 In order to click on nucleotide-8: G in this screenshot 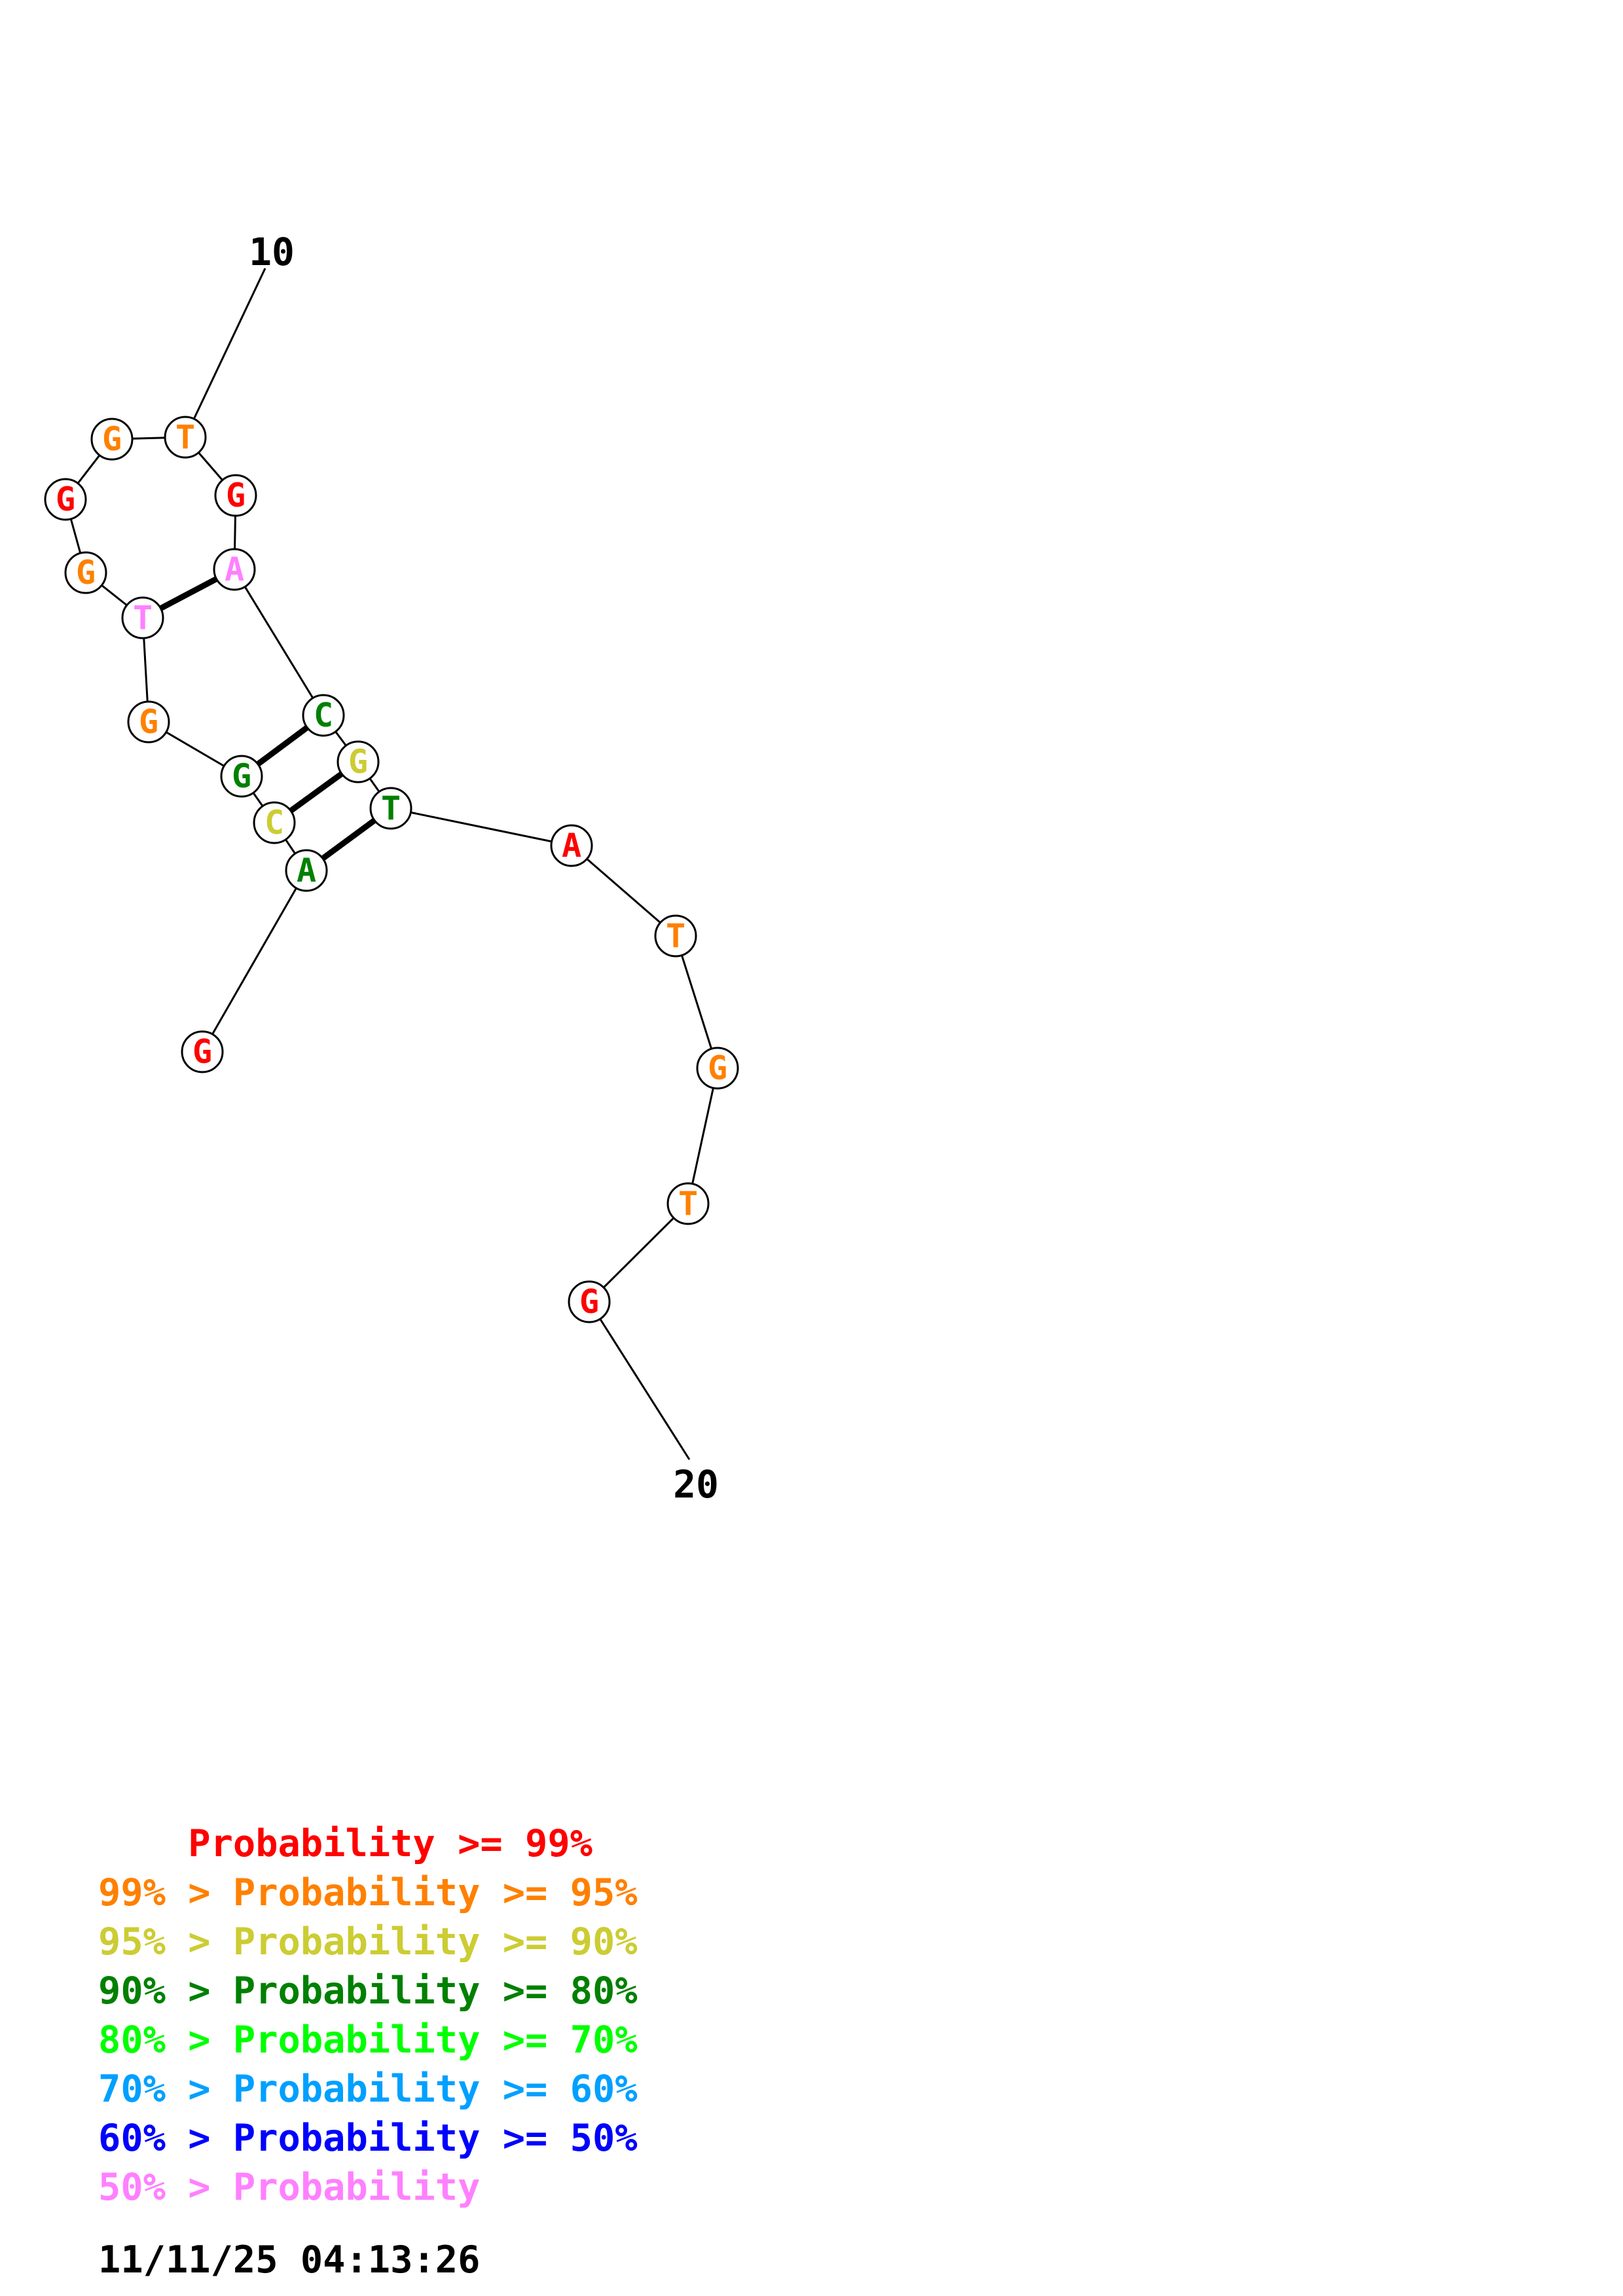, I will do `click(65, 499)`.